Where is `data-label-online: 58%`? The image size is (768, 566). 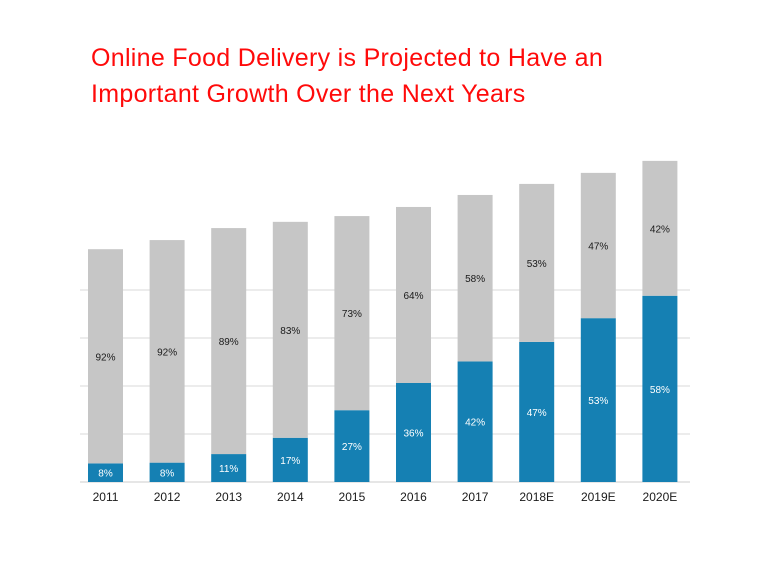
data-label-online: 58% is located at coordinates (660, 390).